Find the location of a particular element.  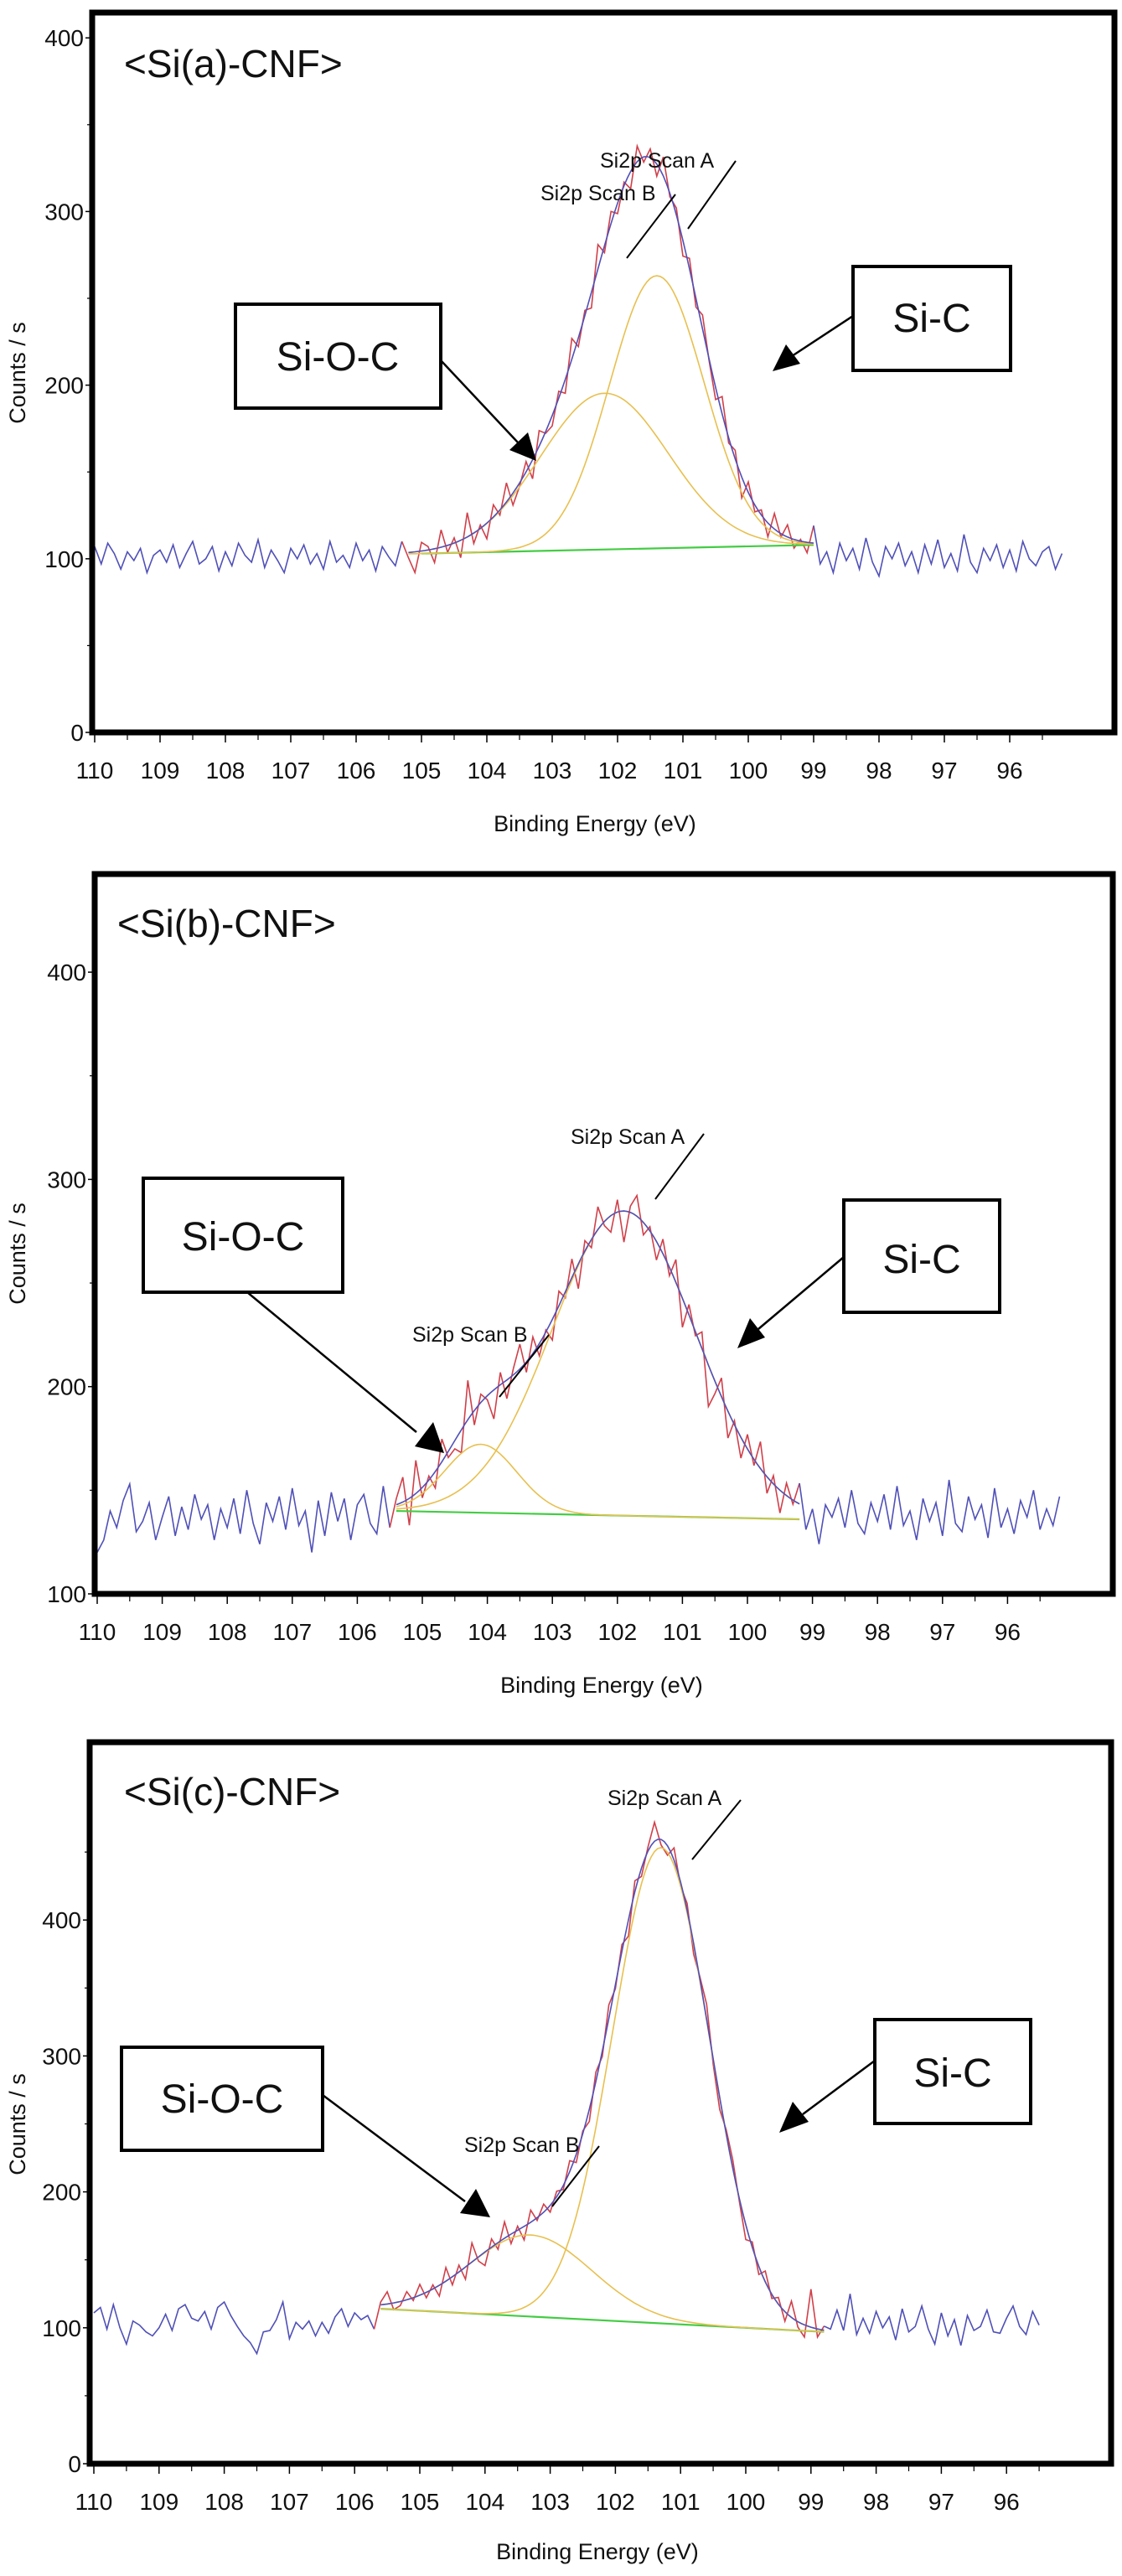

label-box-si-c: Si-C is located at coordinates (931, 318).